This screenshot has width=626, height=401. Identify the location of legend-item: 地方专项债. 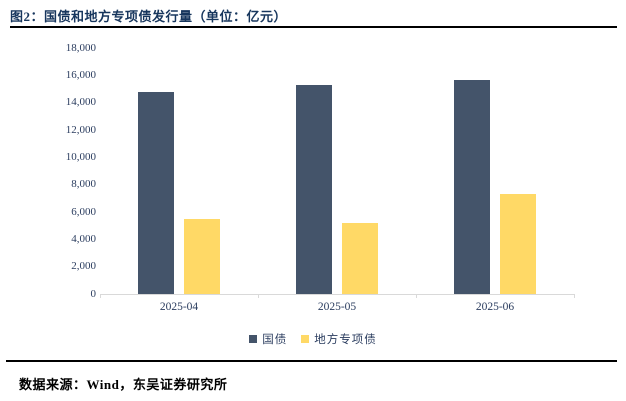
(339, 339).